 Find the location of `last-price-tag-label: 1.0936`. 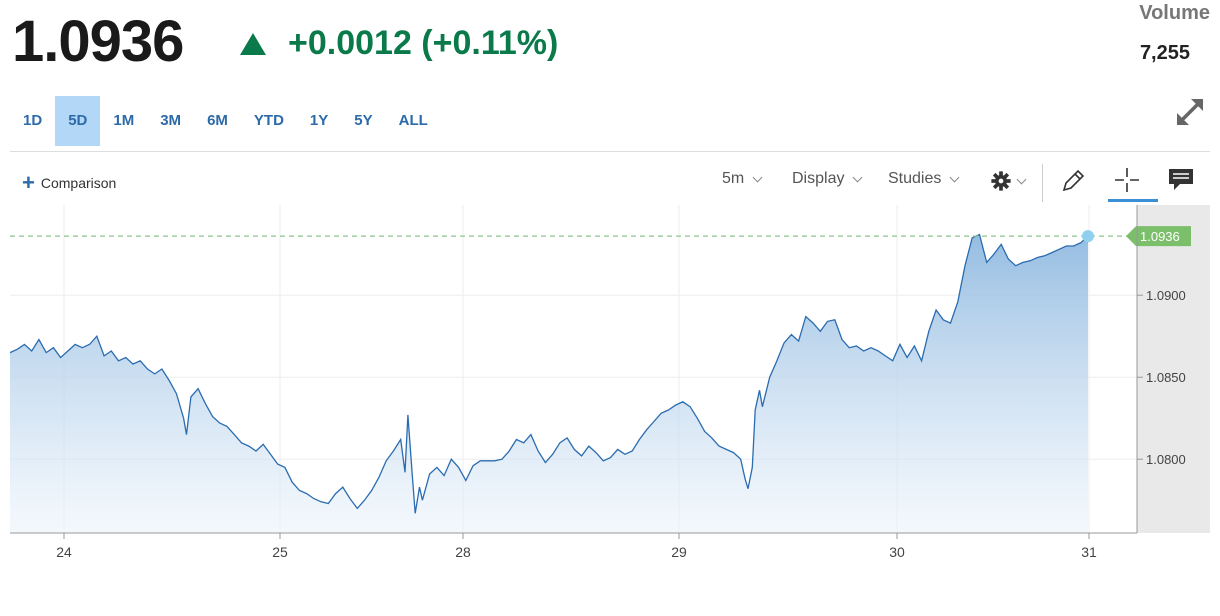

last-price-tag-label: 1.0936 is located at coordinates (1160, 236).